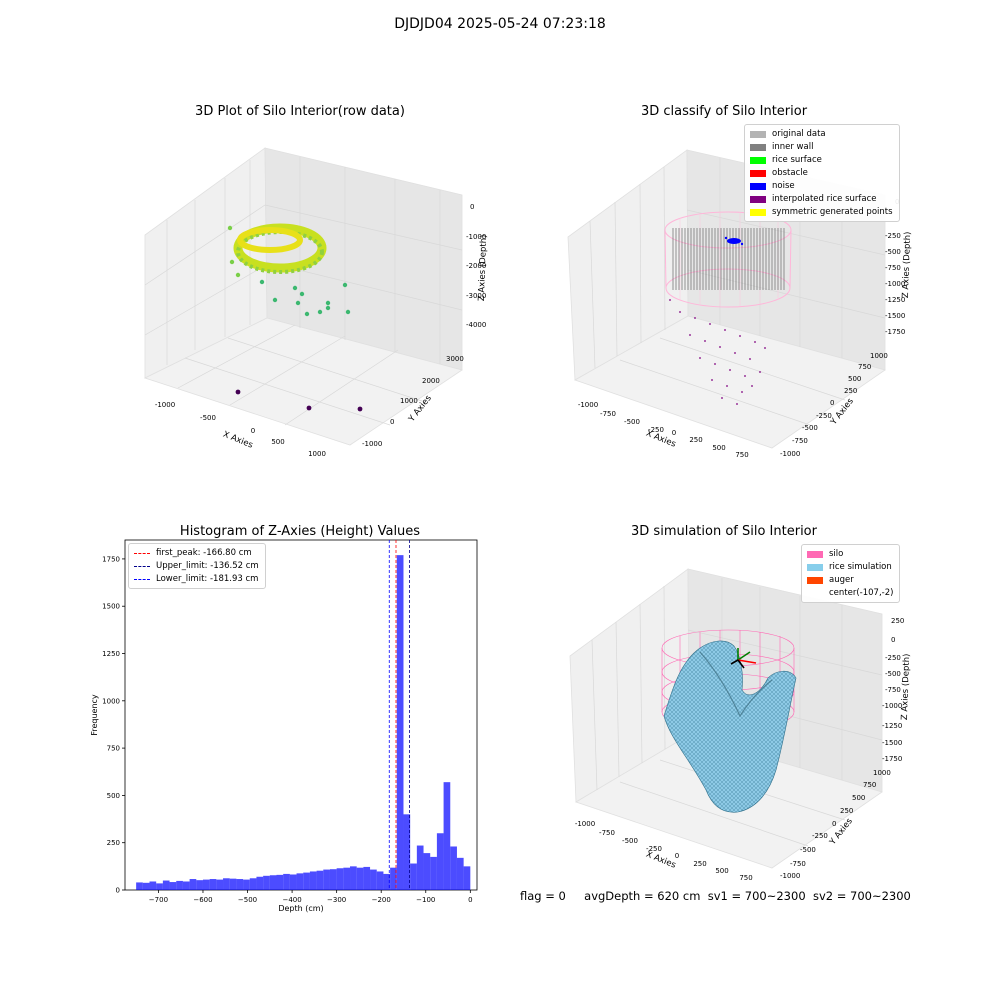  I want to click on classify-ytick-7: 500, so click(854, 379).